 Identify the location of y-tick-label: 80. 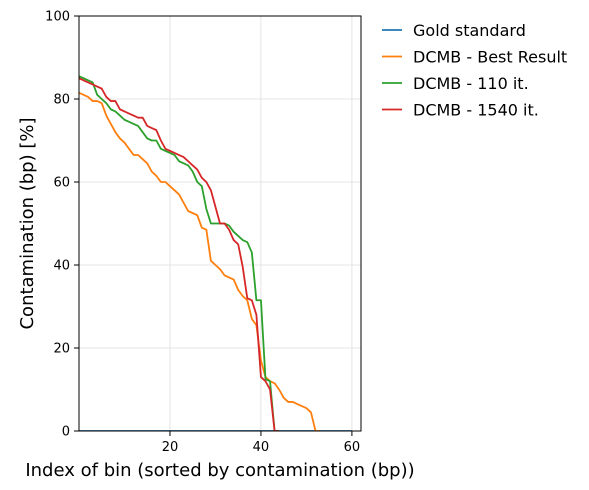
(61, 100).